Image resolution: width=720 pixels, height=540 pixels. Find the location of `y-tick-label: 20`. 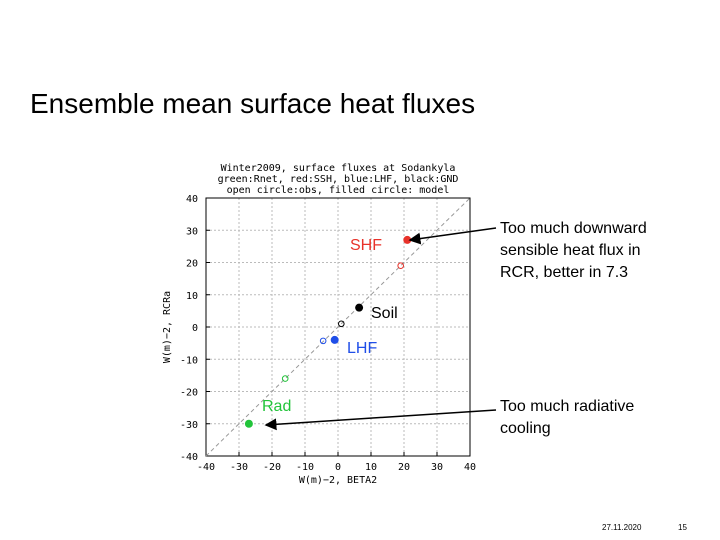

y-tick-label: 20 is located at coordinates (192, 264).